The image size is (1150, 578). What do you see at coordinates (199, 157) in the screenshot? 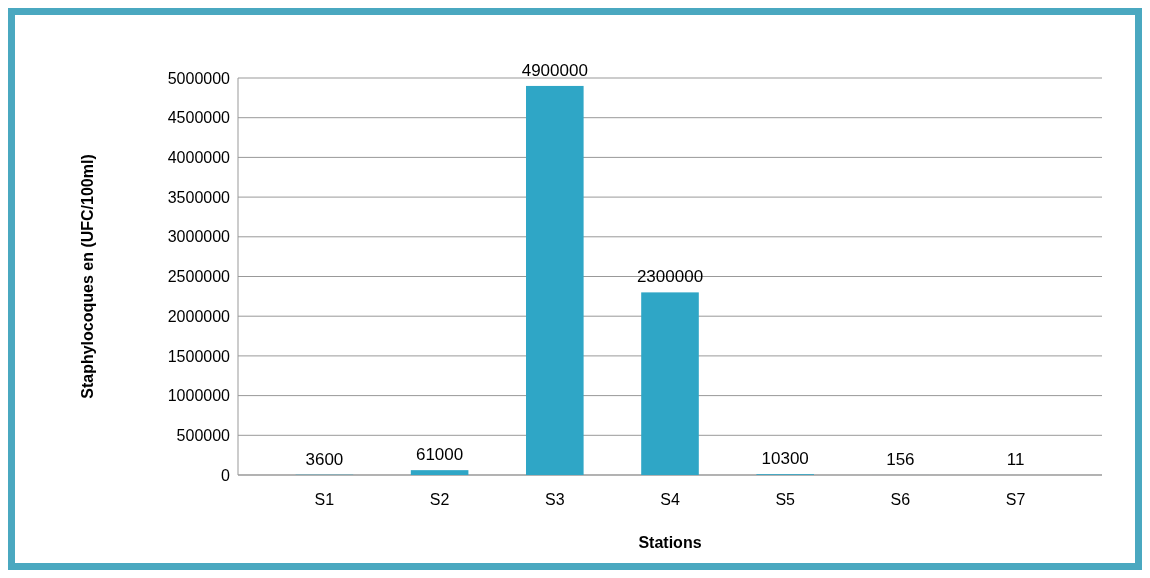
I see `y-tick-label: 4000000` at bounding box center [199, 157].